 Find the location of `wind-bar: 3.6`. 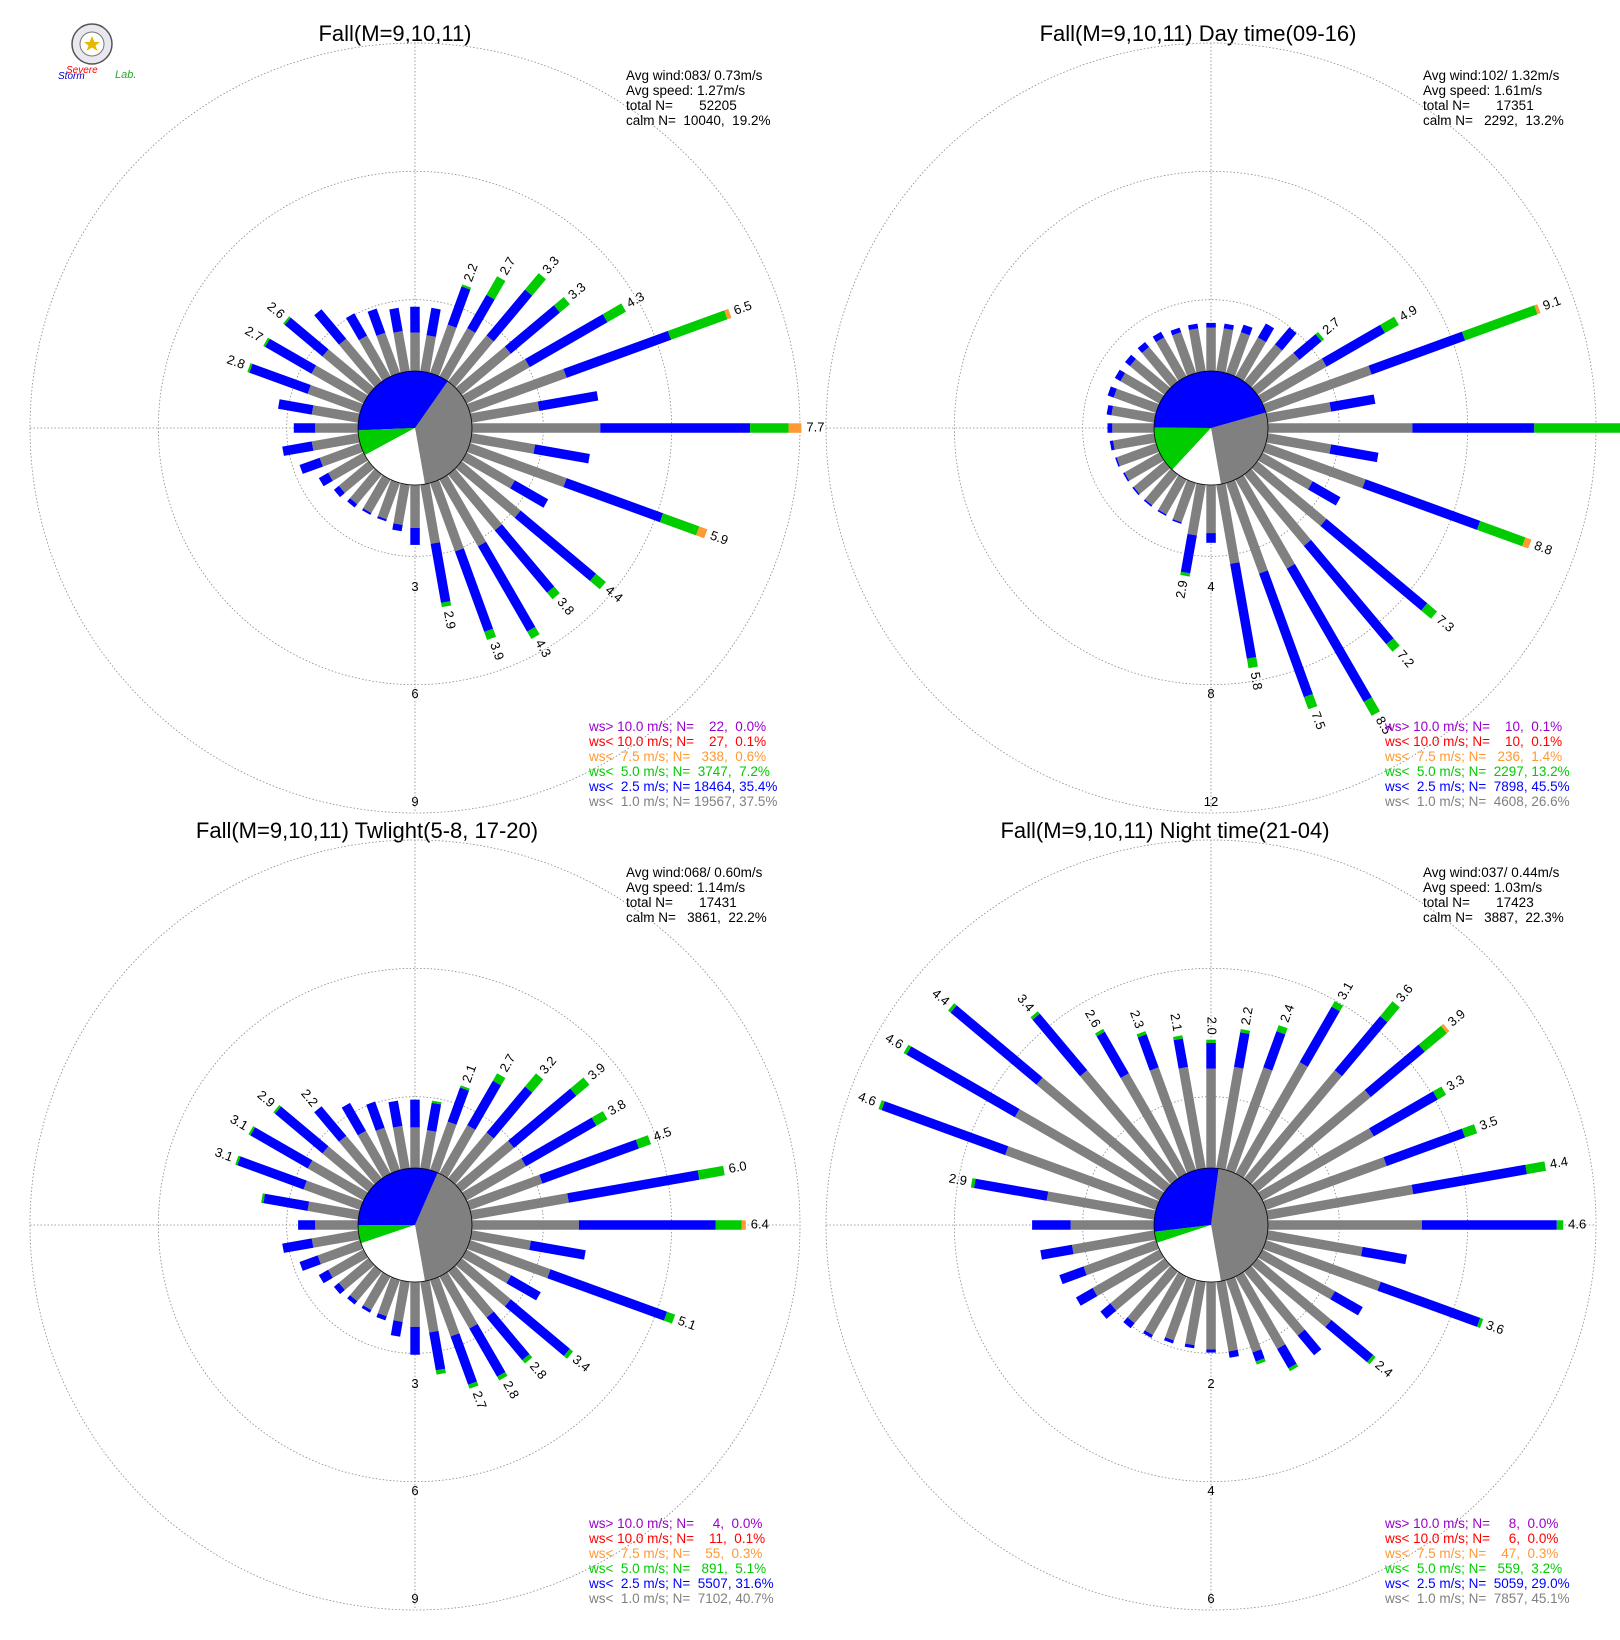

wind-bar: 3.6 is located at coordinates (1384, 1288).